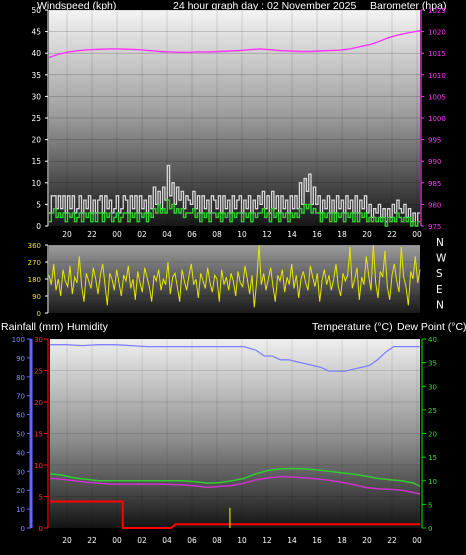 The image size is (466, 555). I want to click on humidity-tick-label: 30, so click(20, 472).